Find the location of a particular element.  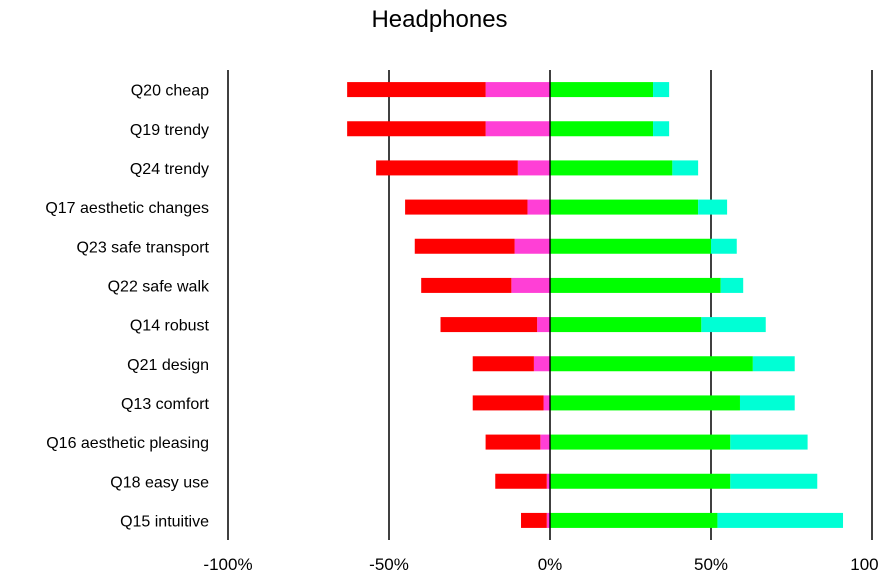

category-label: Q17 aesthetic changes is located at coordinates (127, 208).